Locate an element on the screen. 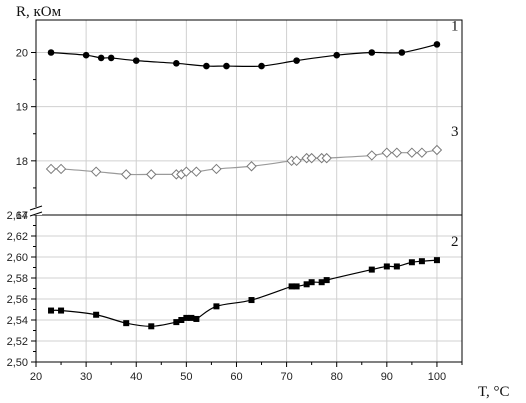 The height and width of the screenshot is (403, 526). x-tick-label: 60 is located at coordinates (236, 377).